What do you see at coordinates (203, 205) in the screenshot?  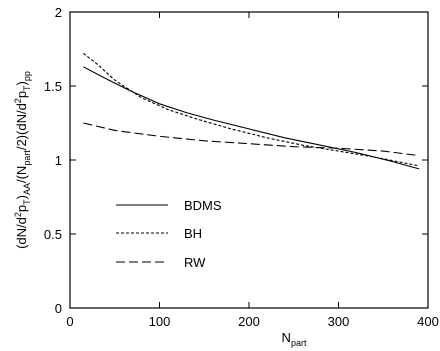 I see `legend-label-bdms: BDMS` at bounding box center [203, 205].